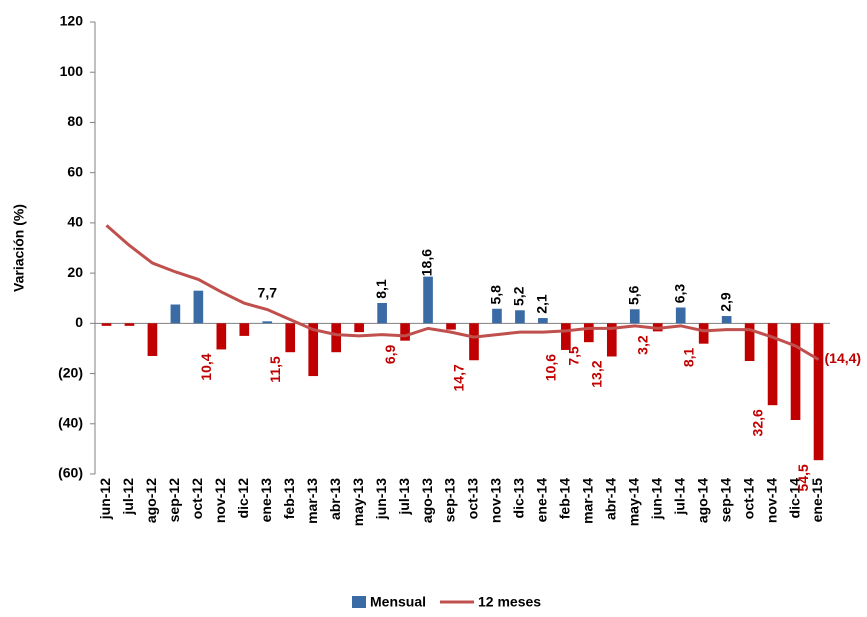 This screenshot has width=867, height=617. What do you see at coordinates (151, 500) in the screenshot?
I see `x-tick-label: ago-12` at bounding box center [151, 500].